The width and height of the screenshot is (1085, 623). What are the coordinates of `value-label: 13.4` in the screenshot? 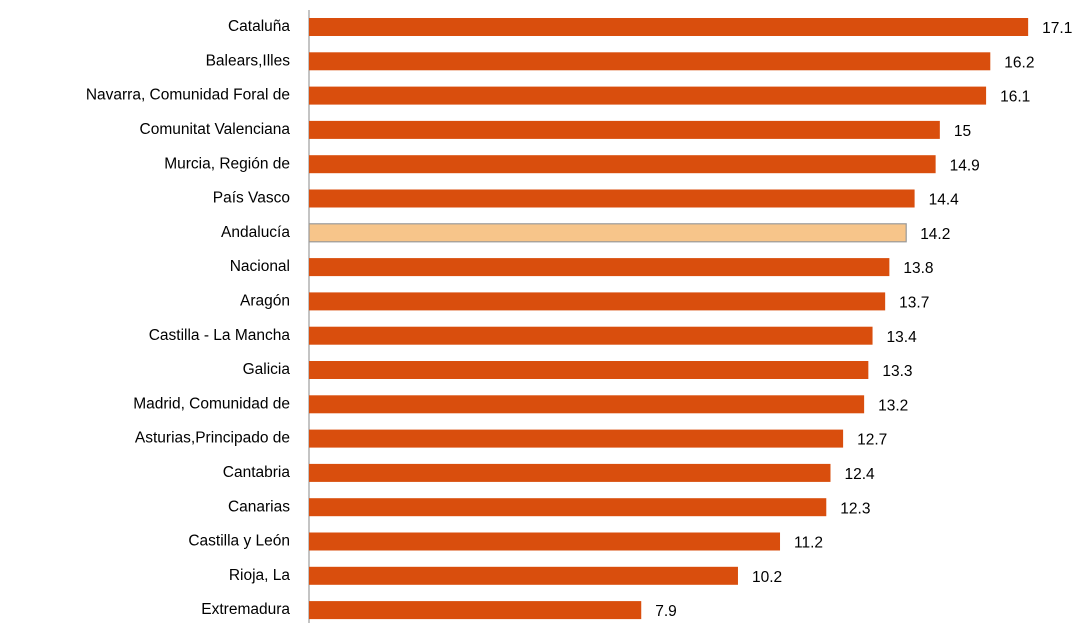 It's located at (902, 337).